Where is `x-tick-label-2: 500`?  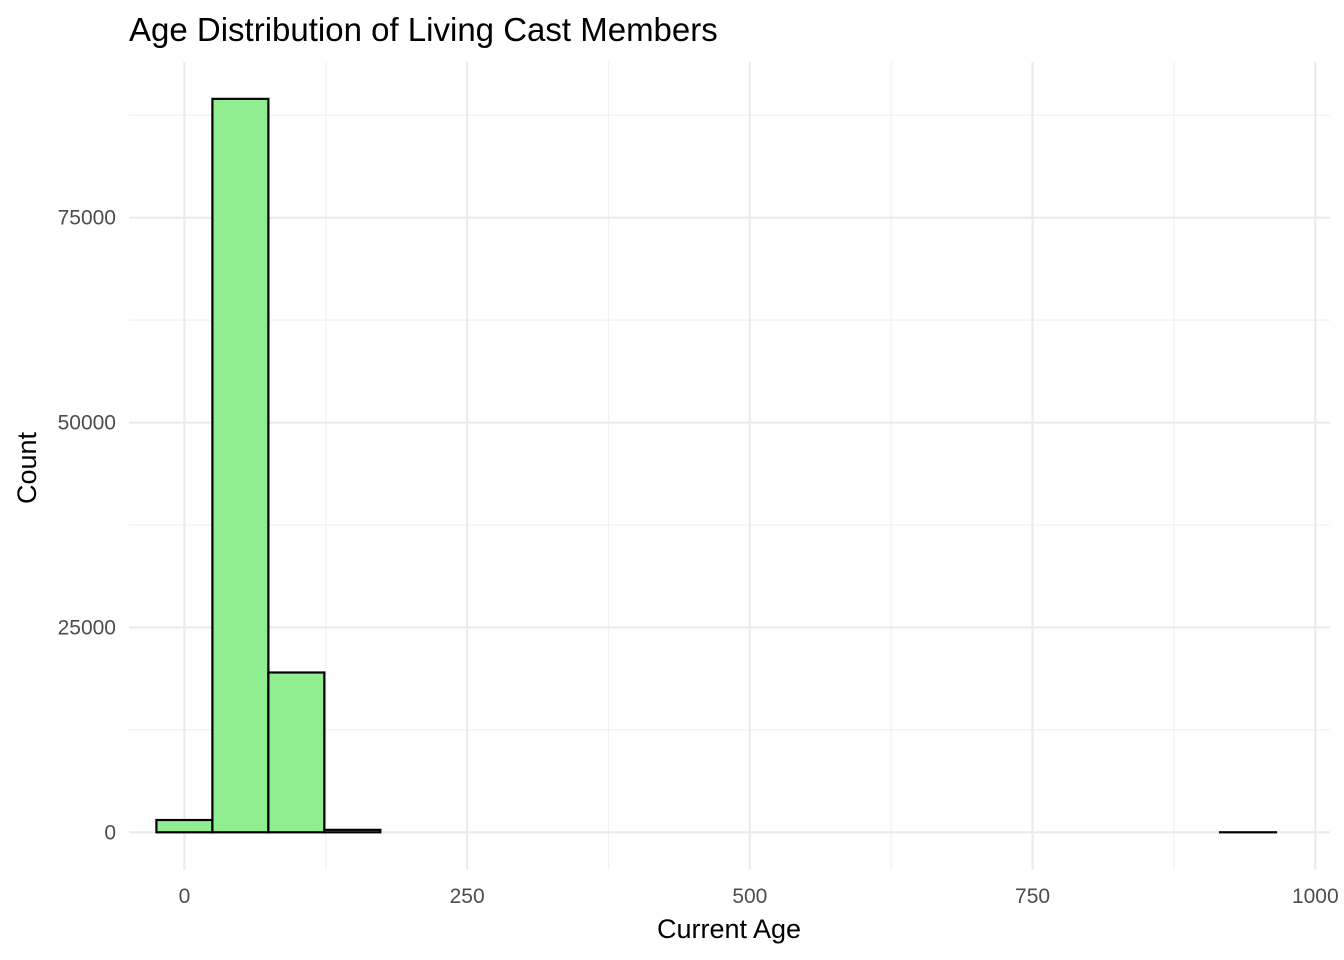
x-tick-label-2: 500 is located at coordinates (749, 896).